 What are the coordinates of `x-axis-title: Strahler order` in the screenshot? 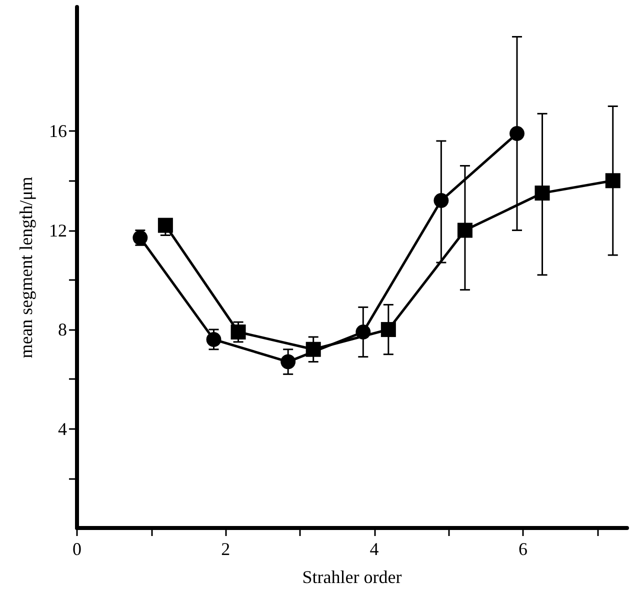 It's located at (352, 577).